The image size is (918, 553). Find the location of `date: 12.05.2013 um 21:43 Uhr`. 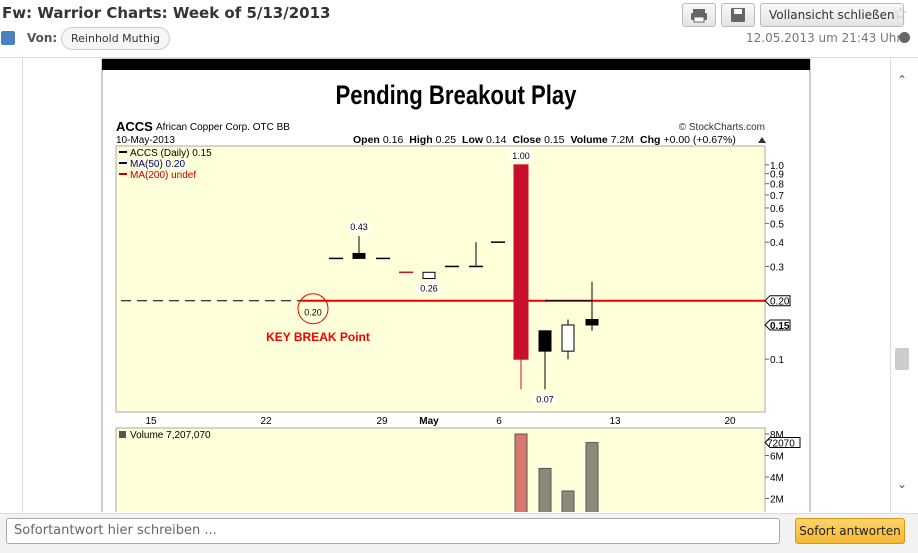

date: 12.05.2013 um 21:43 Uhr is located at coordinates (824, 38).